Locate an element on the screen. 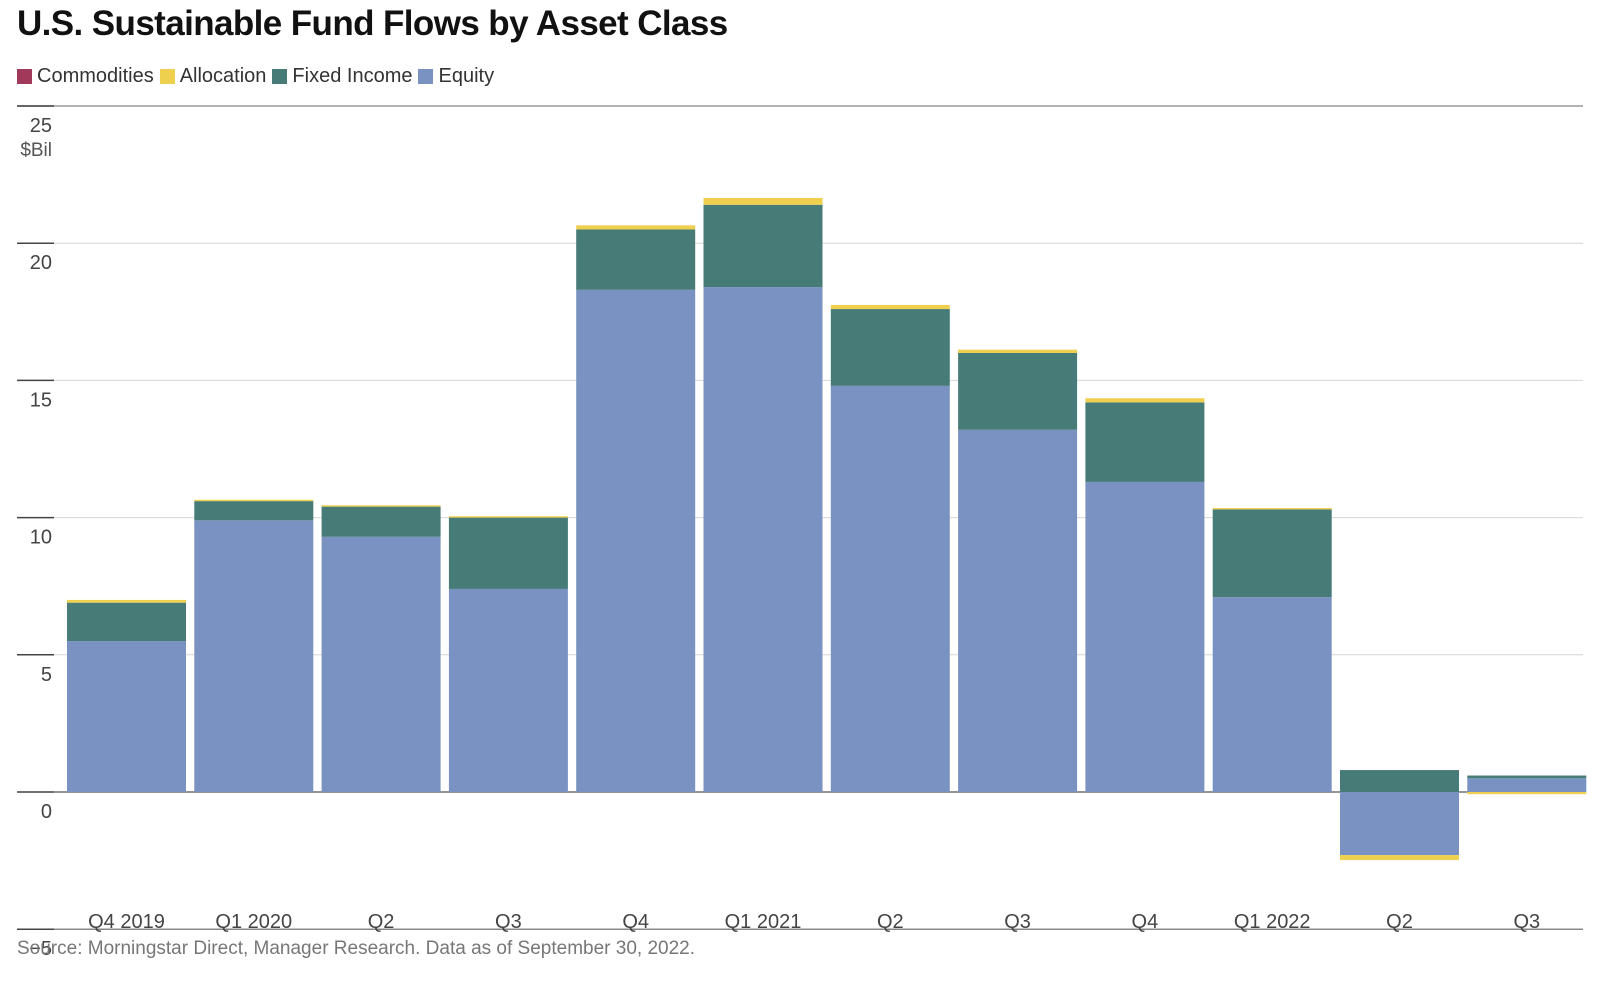  y-axis-unit: $Bil is located at coordinates (36, 150).